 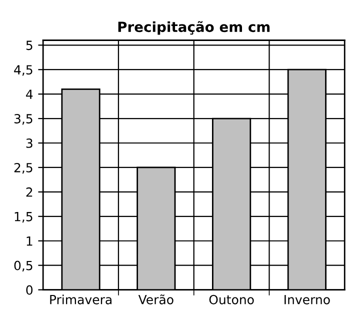 I want to click on x-tick-label: Primavera, so click(x=81, y=299).